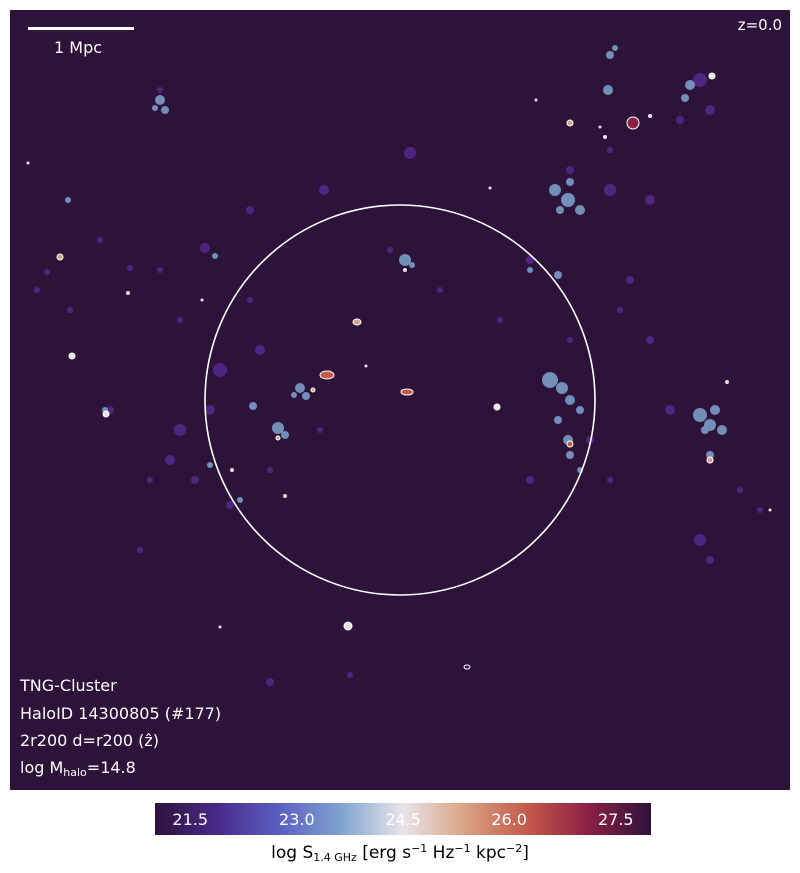 This screenshot has width=800, height=873. Describe the element at coordinates (759, 25) in the screenshot. I see `redshift-label: z=0.0` at that location.